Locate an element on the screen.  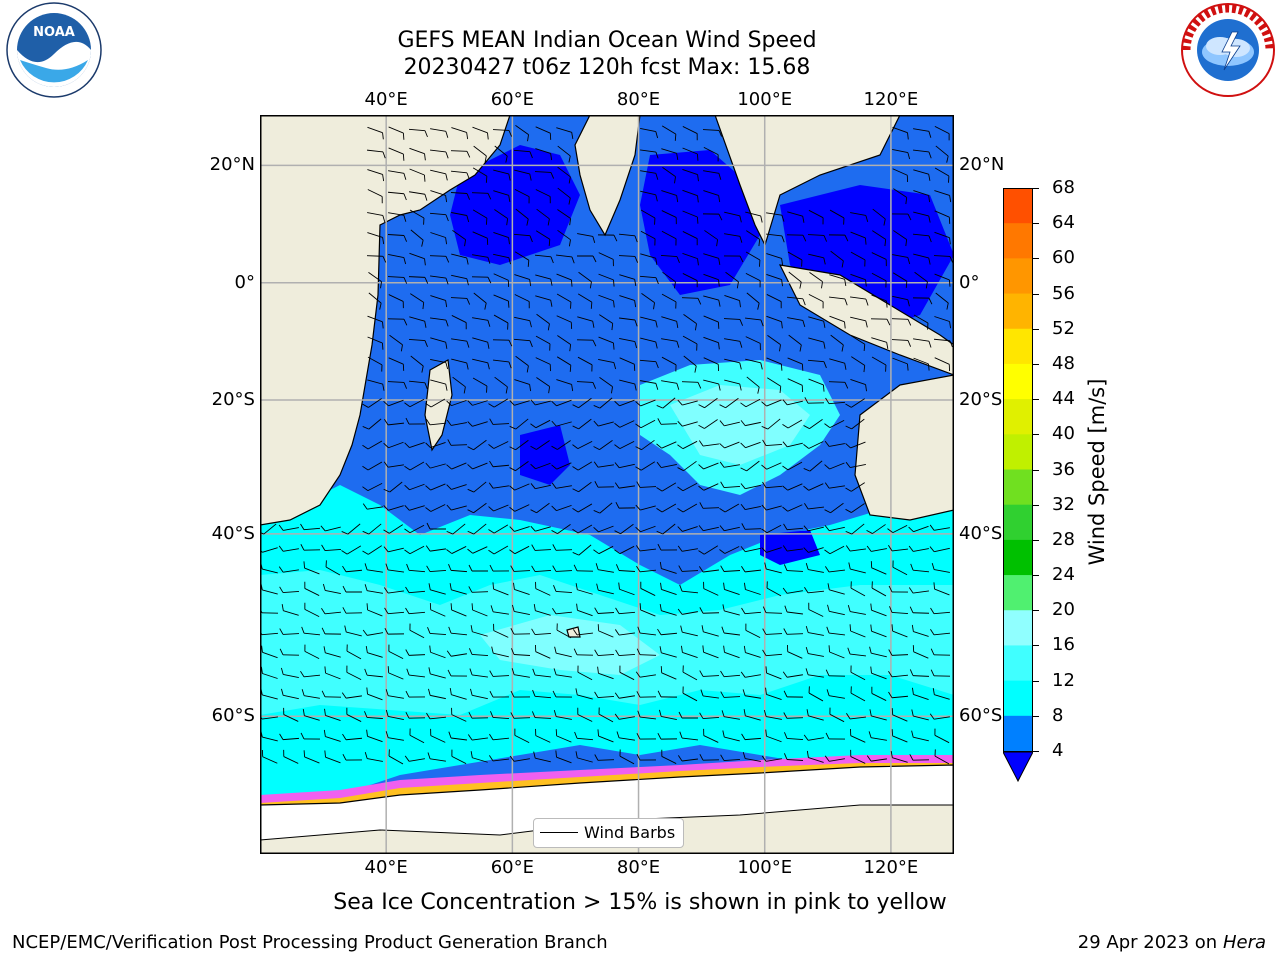
svg-text: NOAA is located at coordinates (54, 32).